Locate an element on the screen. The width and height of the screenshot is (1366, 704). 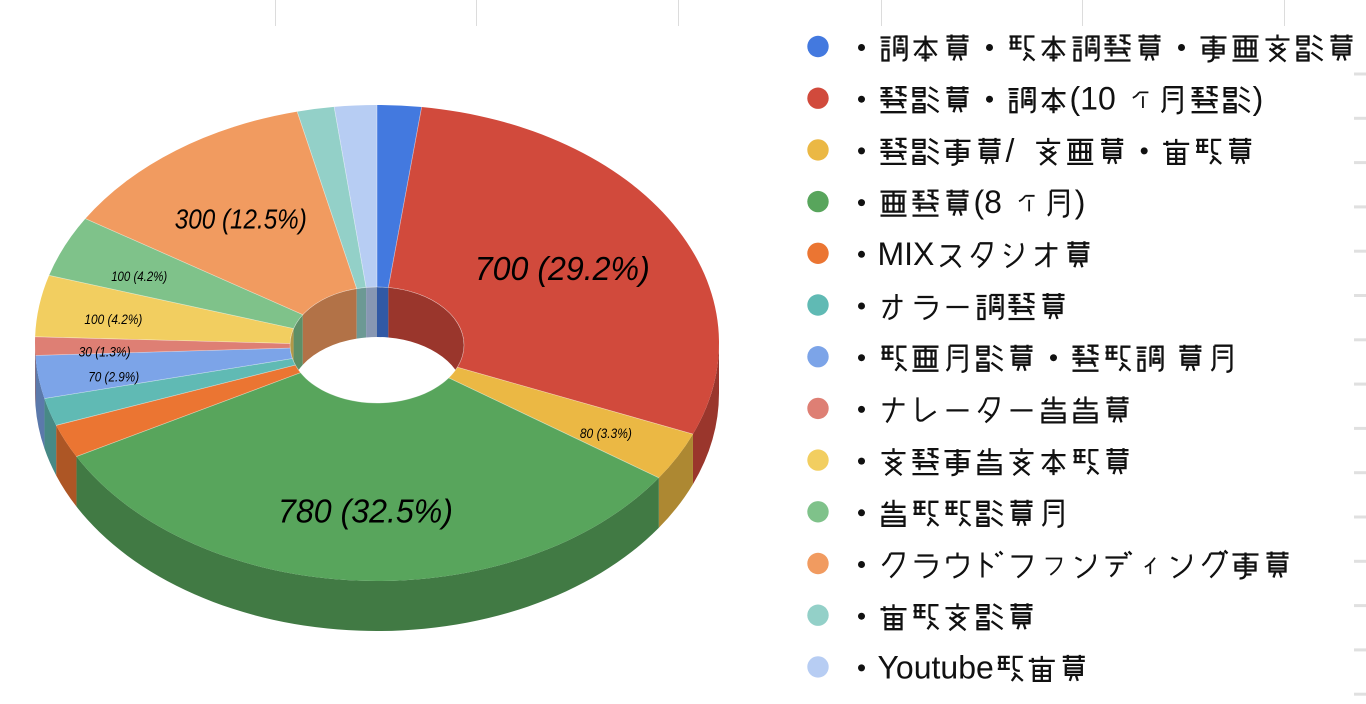
svg-text: Youtube is located at coordinates (936, 667).